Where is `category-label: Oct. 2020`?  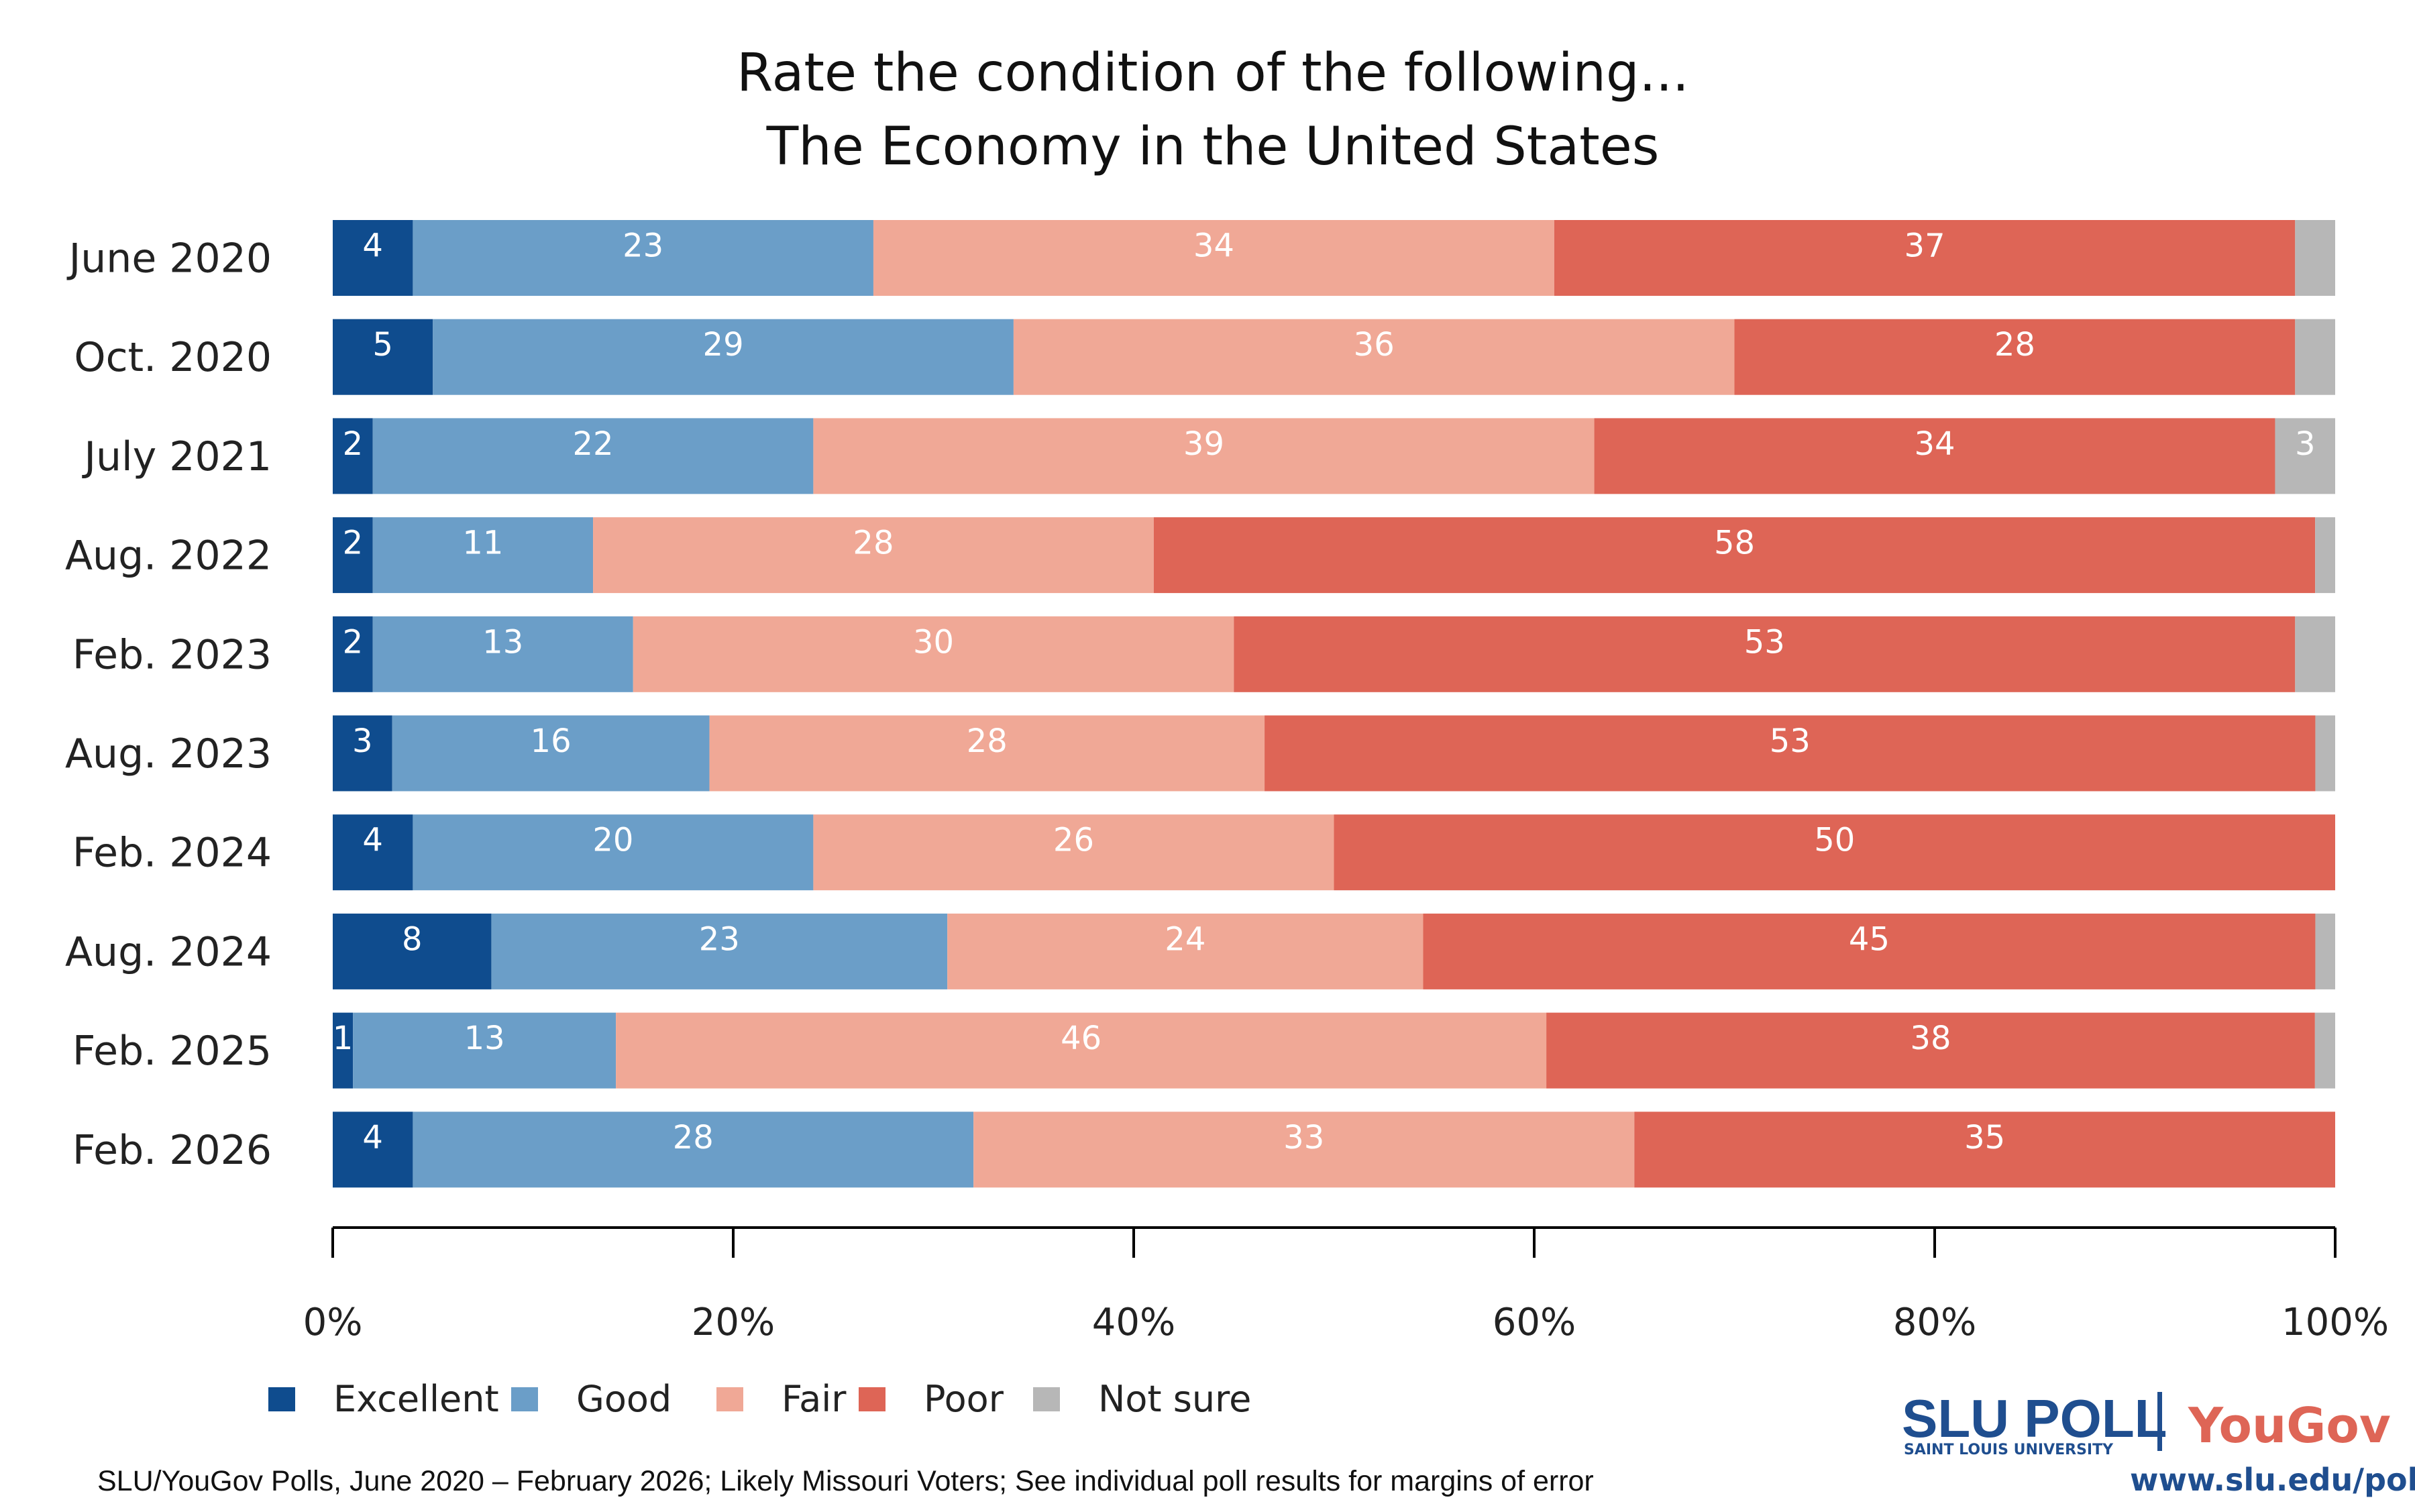 category-label: Oct. 2020 is located at coordinates (173, 357).